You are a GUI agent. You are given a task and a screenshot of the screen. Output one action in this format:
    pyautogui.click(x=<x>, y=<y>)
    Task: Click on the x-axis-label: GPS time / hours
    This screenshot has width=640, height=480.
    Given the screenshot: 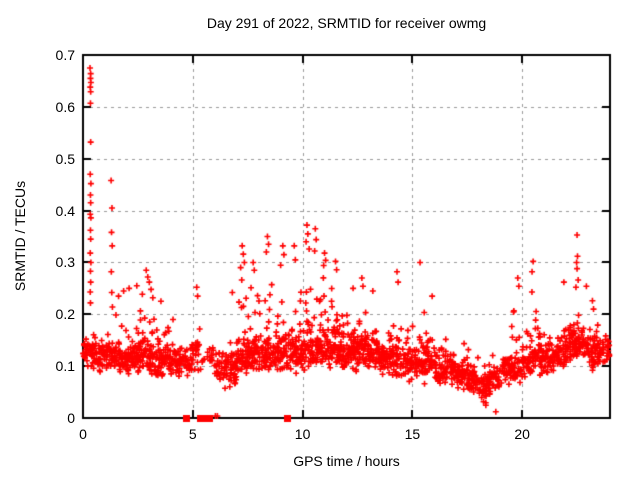 What is the action you would take?
    pyautogui.click(x=346, y=461)
    